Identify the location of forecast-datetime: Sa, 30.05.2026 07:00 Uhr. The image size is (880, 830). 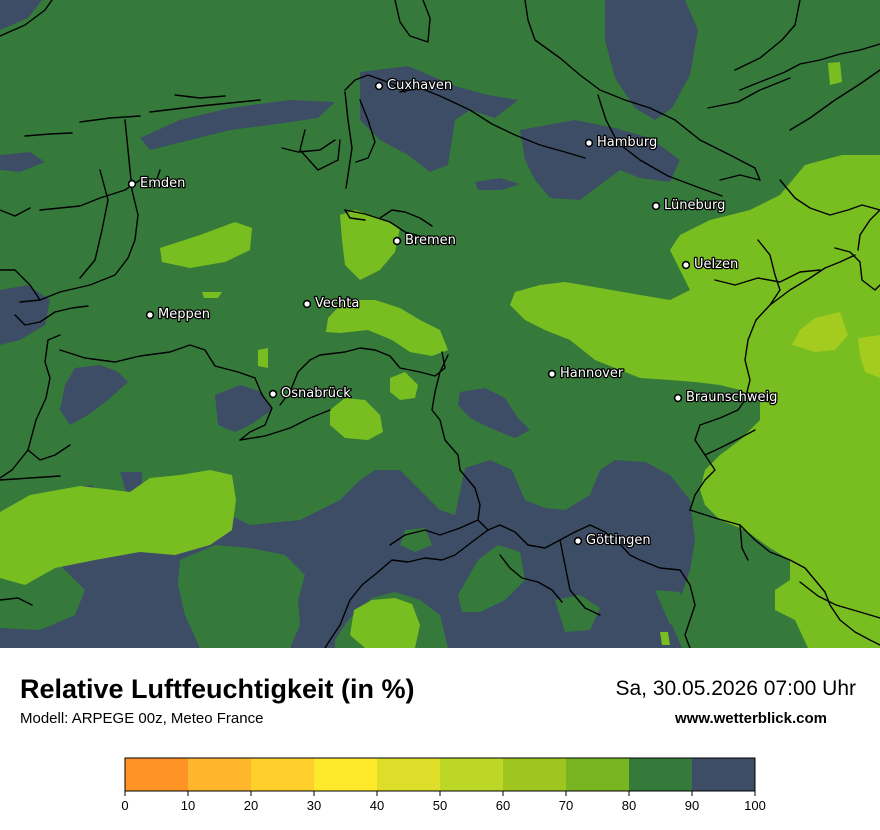
(735, 688).